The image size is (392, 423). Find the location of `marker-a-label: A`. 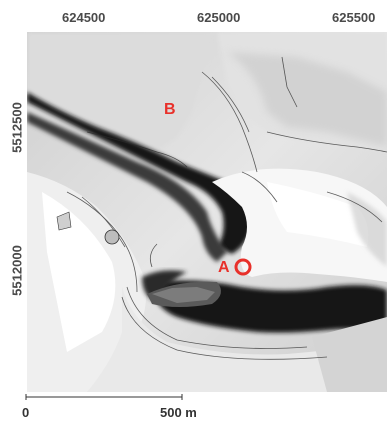

marker-a-label: A is located at coordinates (224, 267).